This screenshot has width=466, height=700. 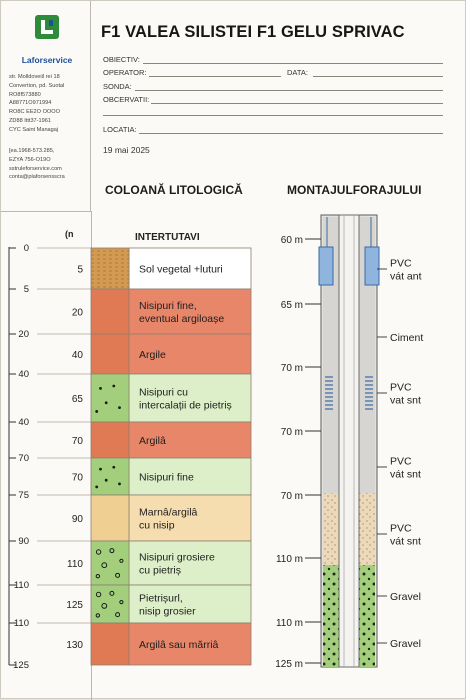 I want to click on well-depth-label: 125 m, so click(x=289, y=664).